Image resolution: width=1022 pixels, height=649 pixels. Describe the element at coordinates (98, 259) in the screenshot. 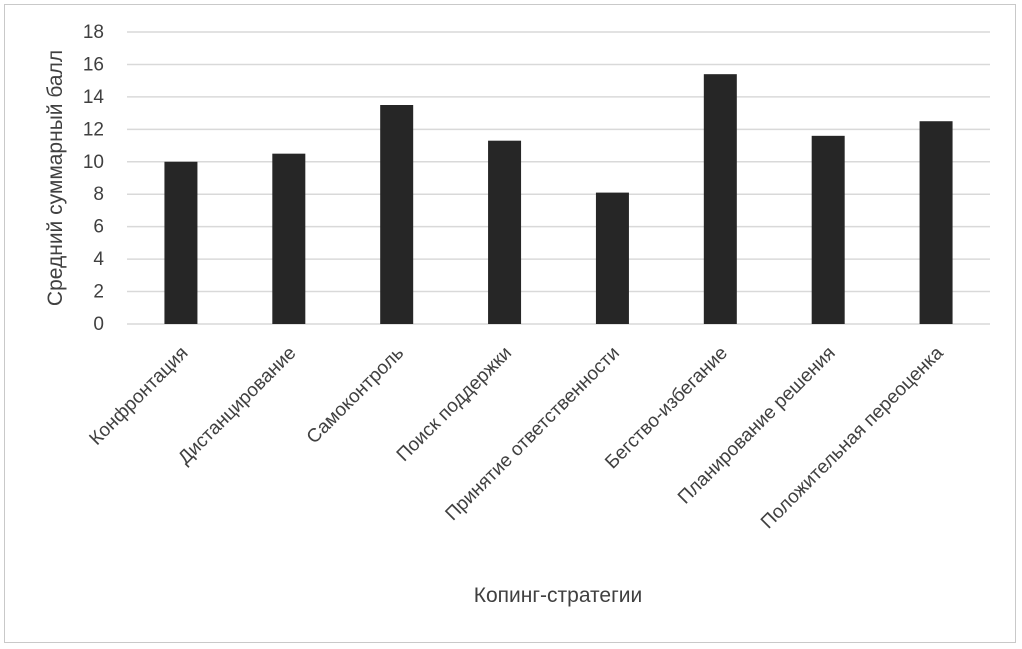

I see `y-tick-label: 4` at that location.